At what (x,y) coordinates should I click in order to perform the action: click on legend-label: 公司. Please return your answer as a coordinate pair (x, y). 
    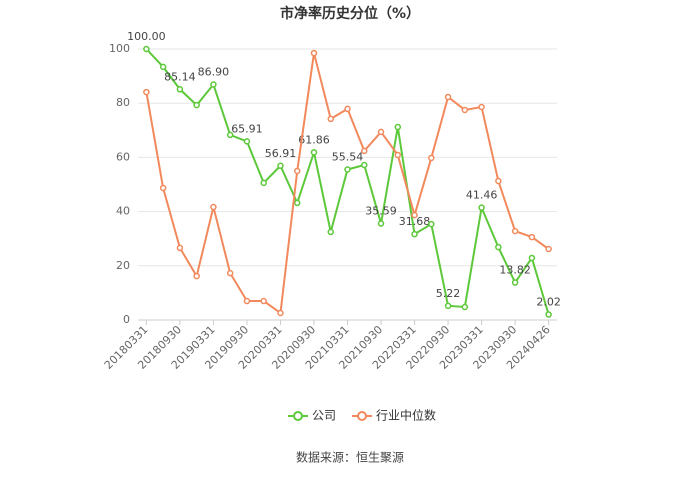
    Looking at the image, I should click on (324, 416).